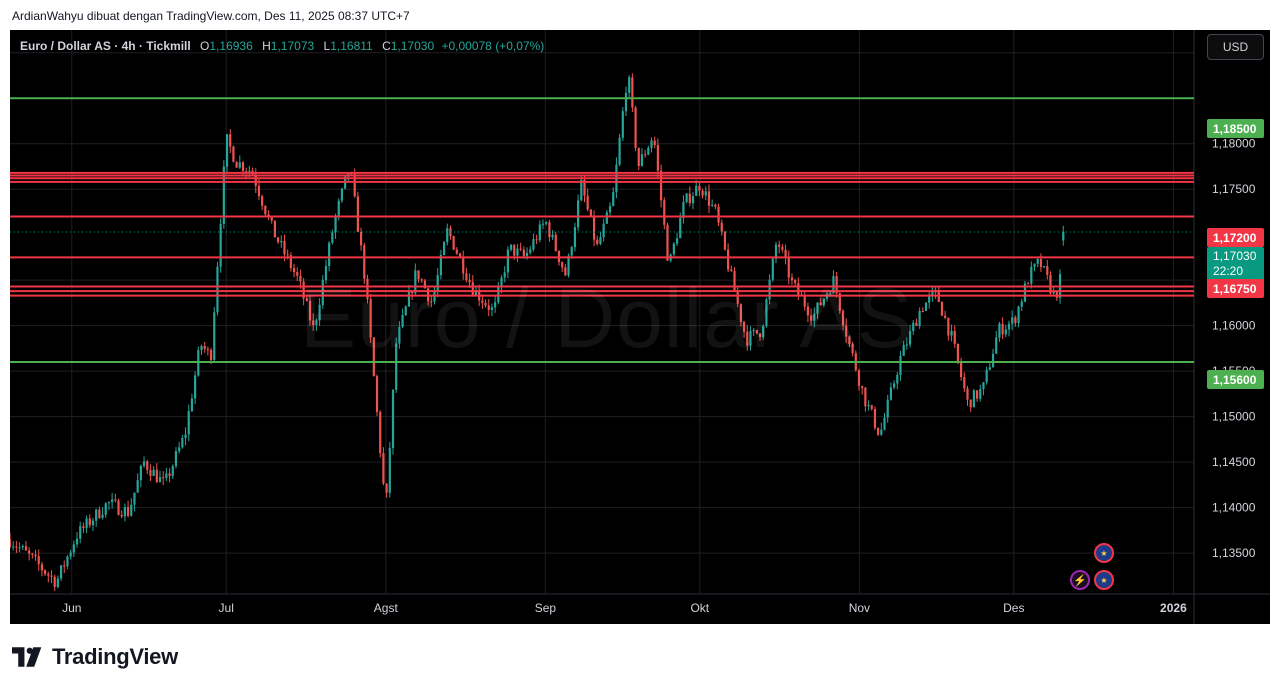  I want to click on price-tag-3: 1,17030 22:20, so click(1235, 264).